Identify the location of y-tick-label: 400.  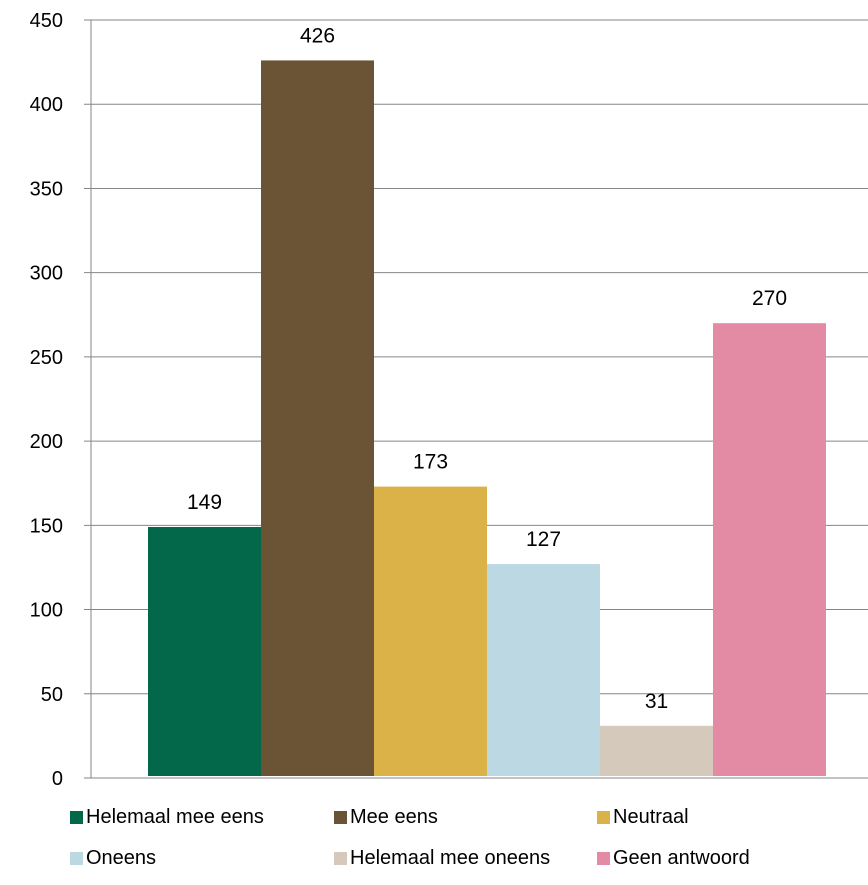
(46, 105).